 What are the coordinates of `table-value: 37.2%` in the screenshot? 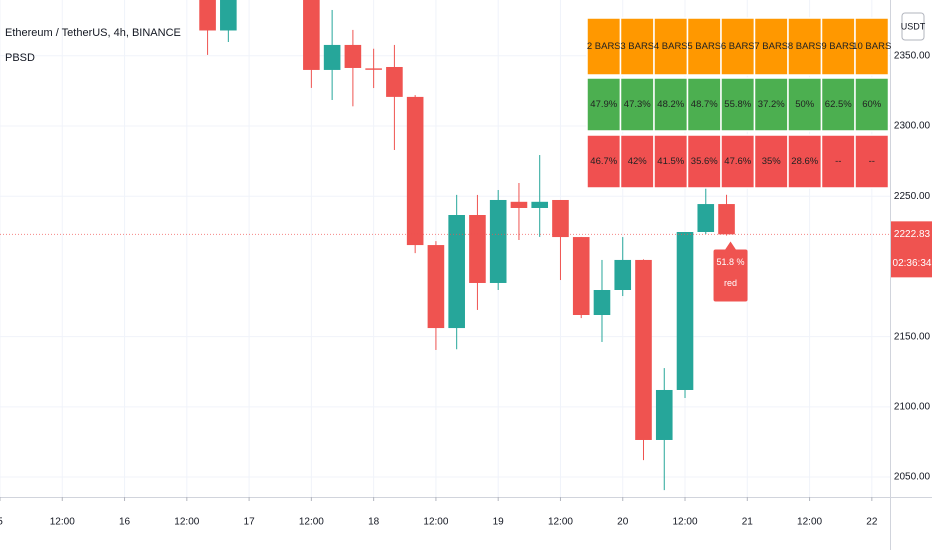 It's located at (771, 104).